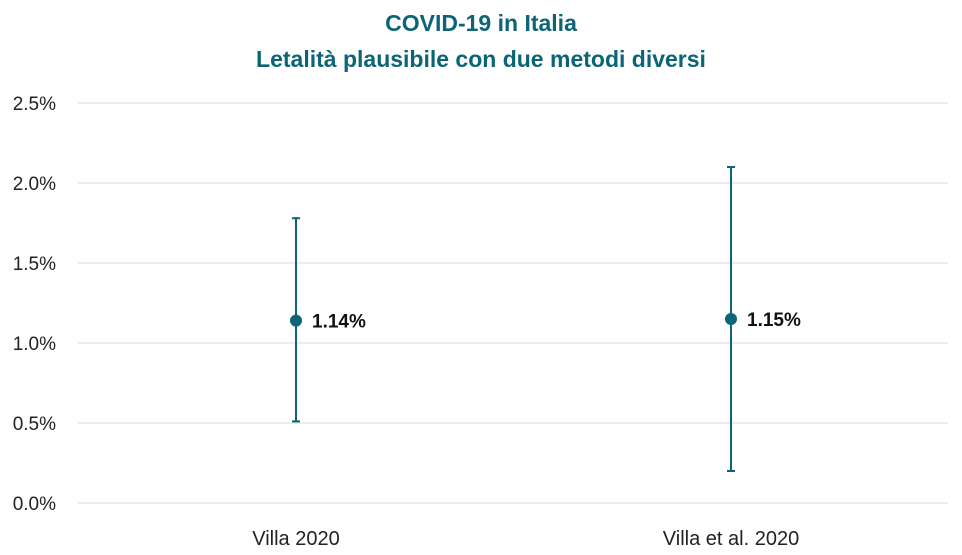 This screenshot has height=555, width=962. Describe the element at coordinates (34, 184) in the screenshot. I see `y-tick-label: 2.0%` at that location.